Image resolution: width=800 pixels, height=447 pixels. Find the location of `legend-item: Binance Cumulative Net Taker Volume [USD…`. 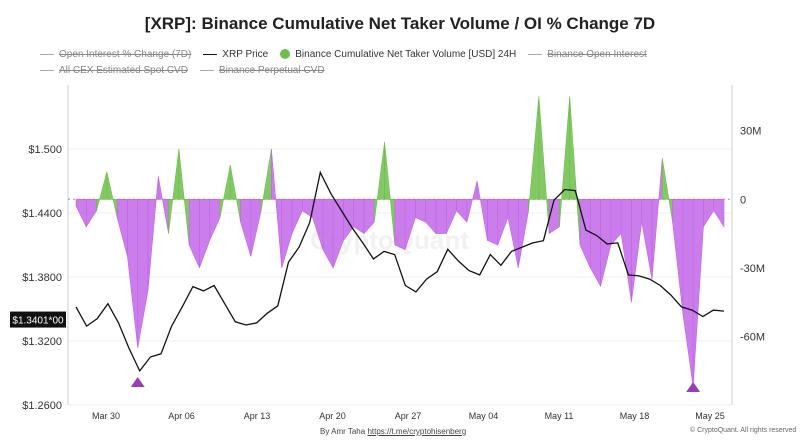

legend-item: Binance Cumulative Net Taker Volume [USD… is located at coordinates (398, 55).